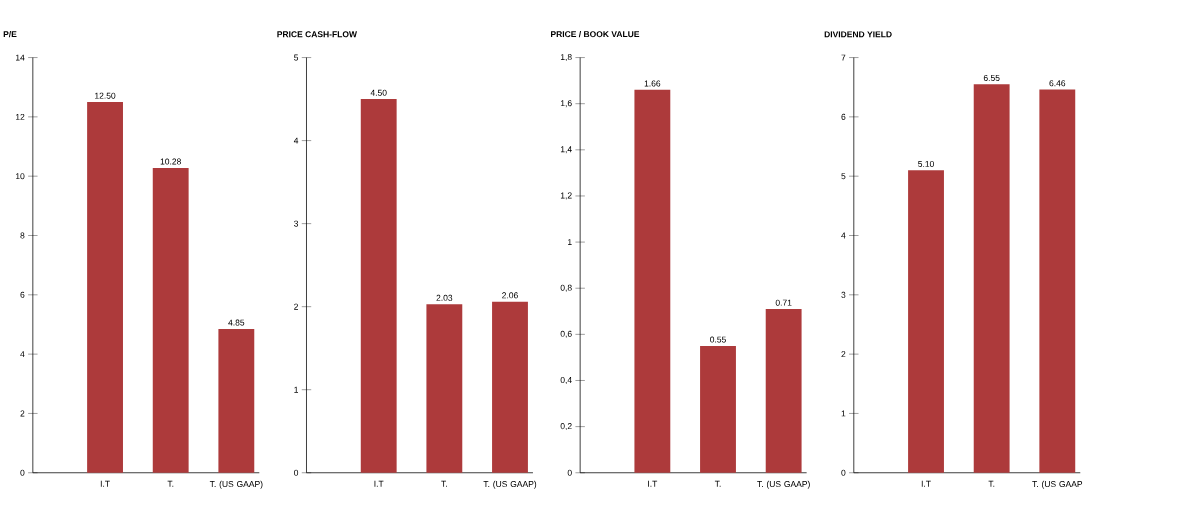 The width and height of the screenshot is (1194, 520). I want to click on y-tick-label: 0,8, so click(566, 288).